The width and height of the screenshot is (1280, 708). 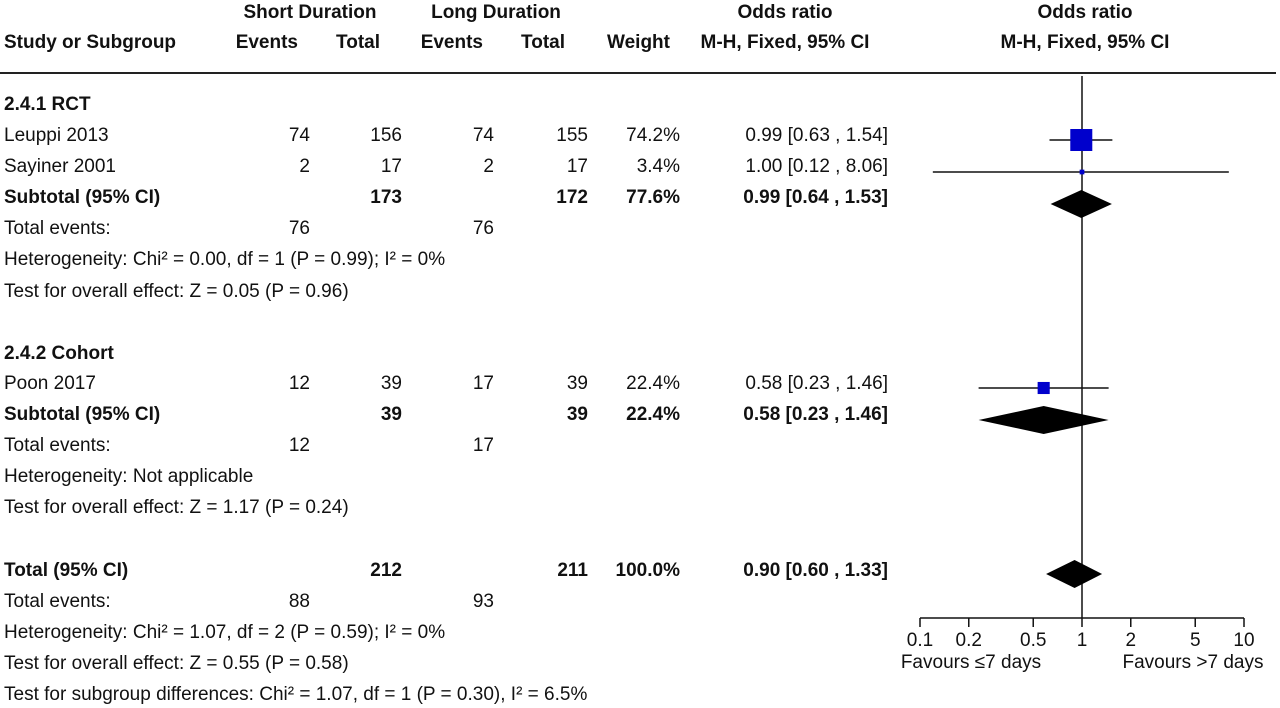 I want to click on events-long: 2, so click(x=488, y=166).